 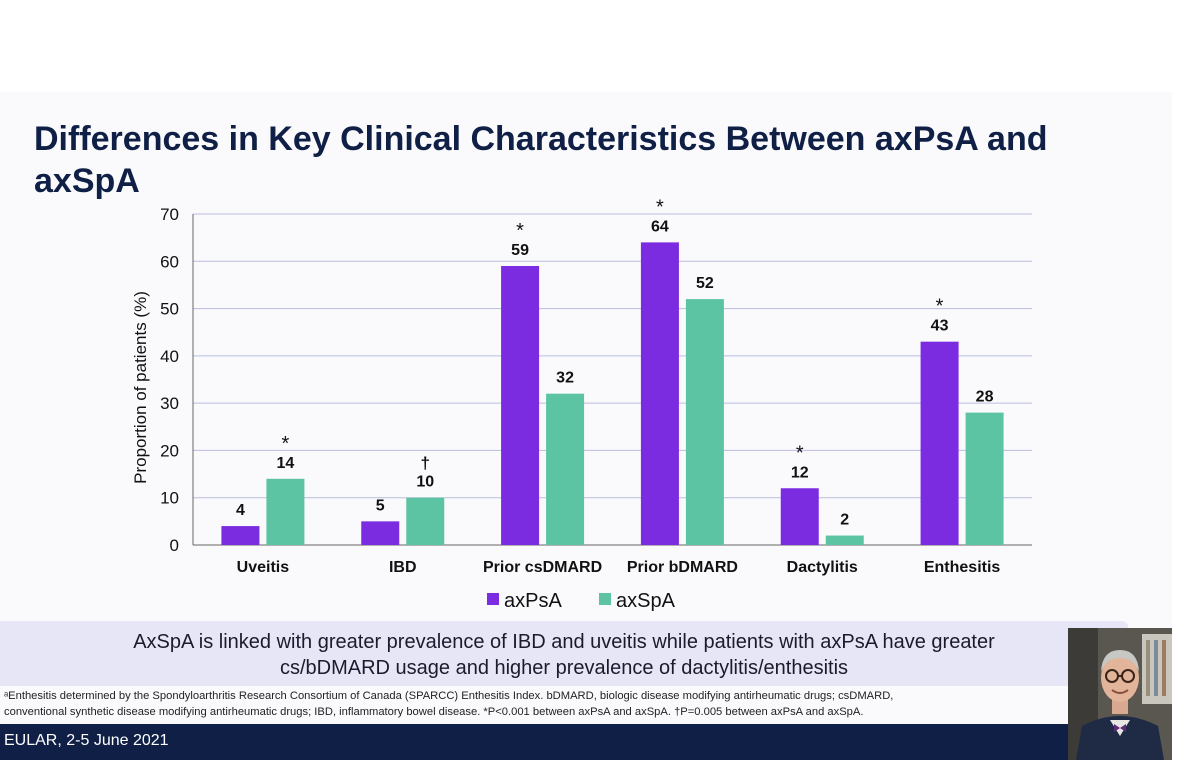 I want to click on bar-axpsa-ibd, so click(x=380, y=533).